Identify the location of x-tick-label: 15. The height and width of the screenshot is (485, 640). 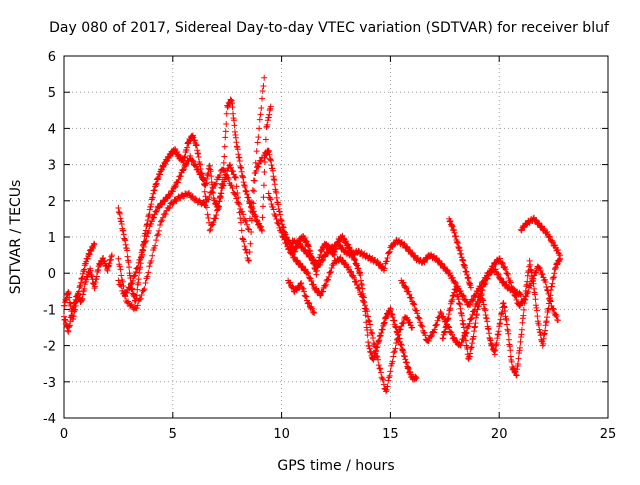
(390, 434).